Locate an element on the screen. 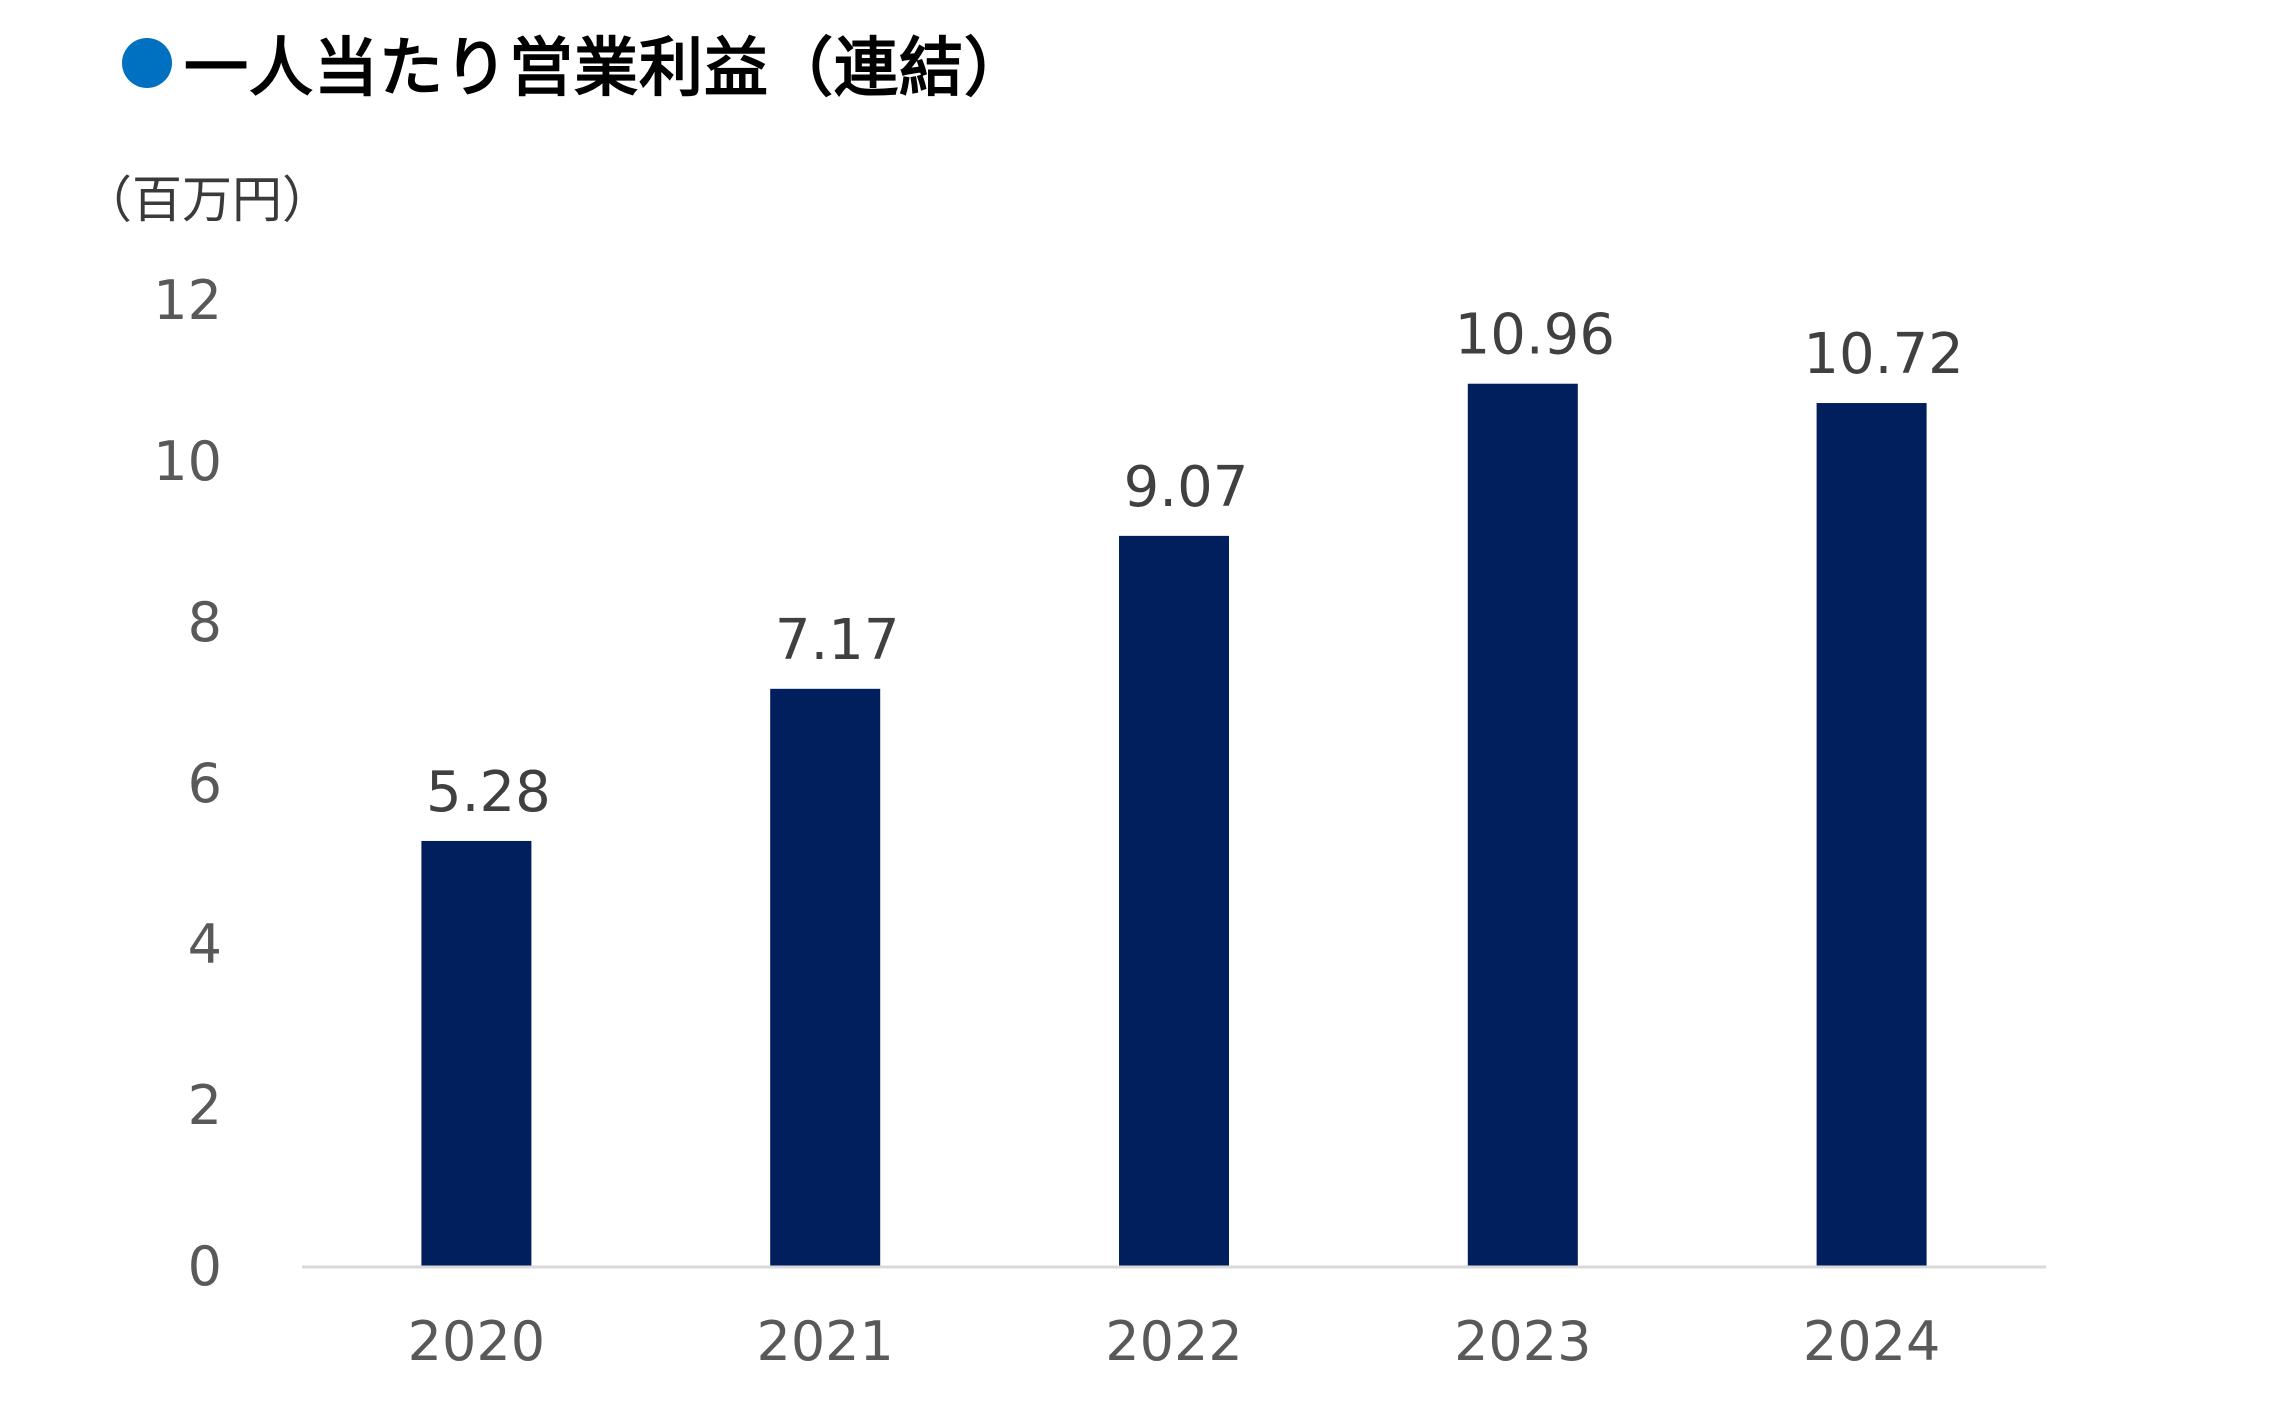 The width and height of the screenshot is (2287, 1403). y-tick-label: 8 is located at coordinates (205, 622).